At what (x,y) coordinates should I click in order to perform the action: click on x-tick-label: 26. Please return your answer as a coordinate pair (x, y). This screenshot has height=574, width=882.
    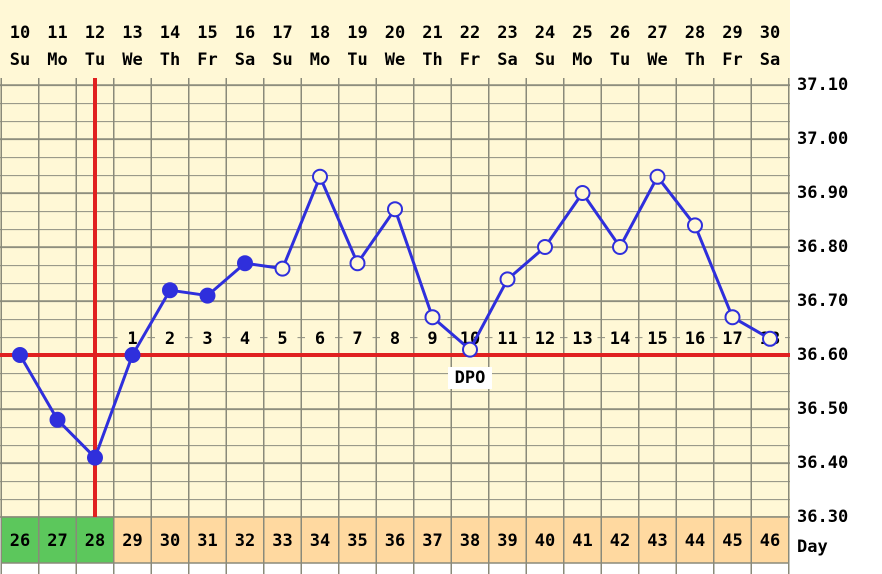
    Looking at the image, I should click on (620, 33).